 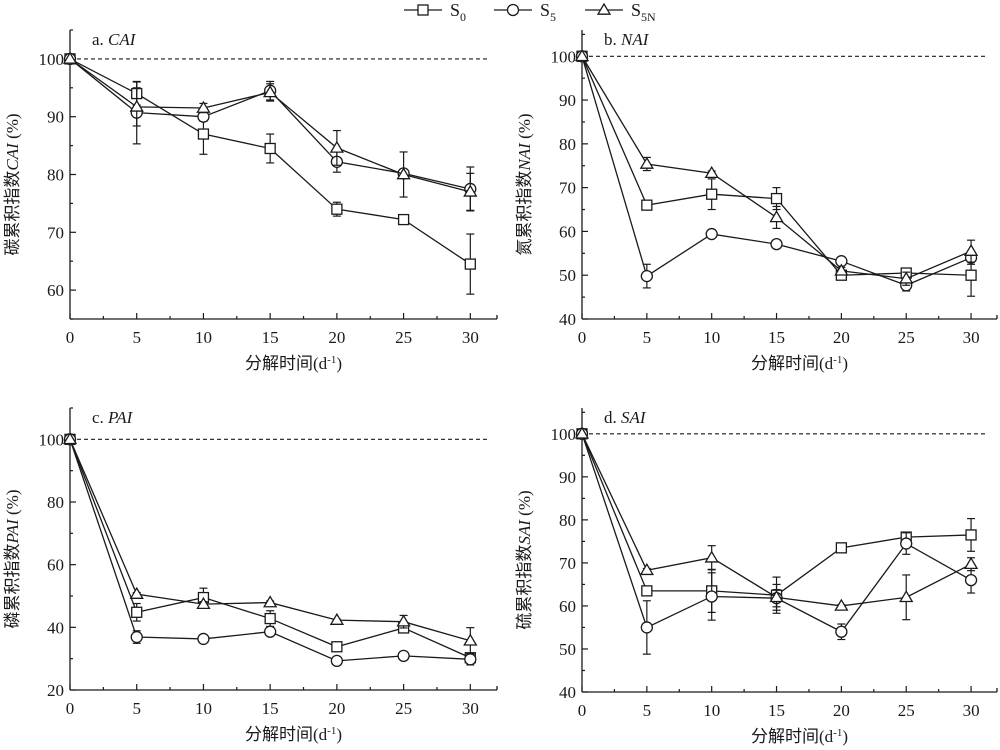 I want to click on legend-item: S5, so click(x=525, y=12).